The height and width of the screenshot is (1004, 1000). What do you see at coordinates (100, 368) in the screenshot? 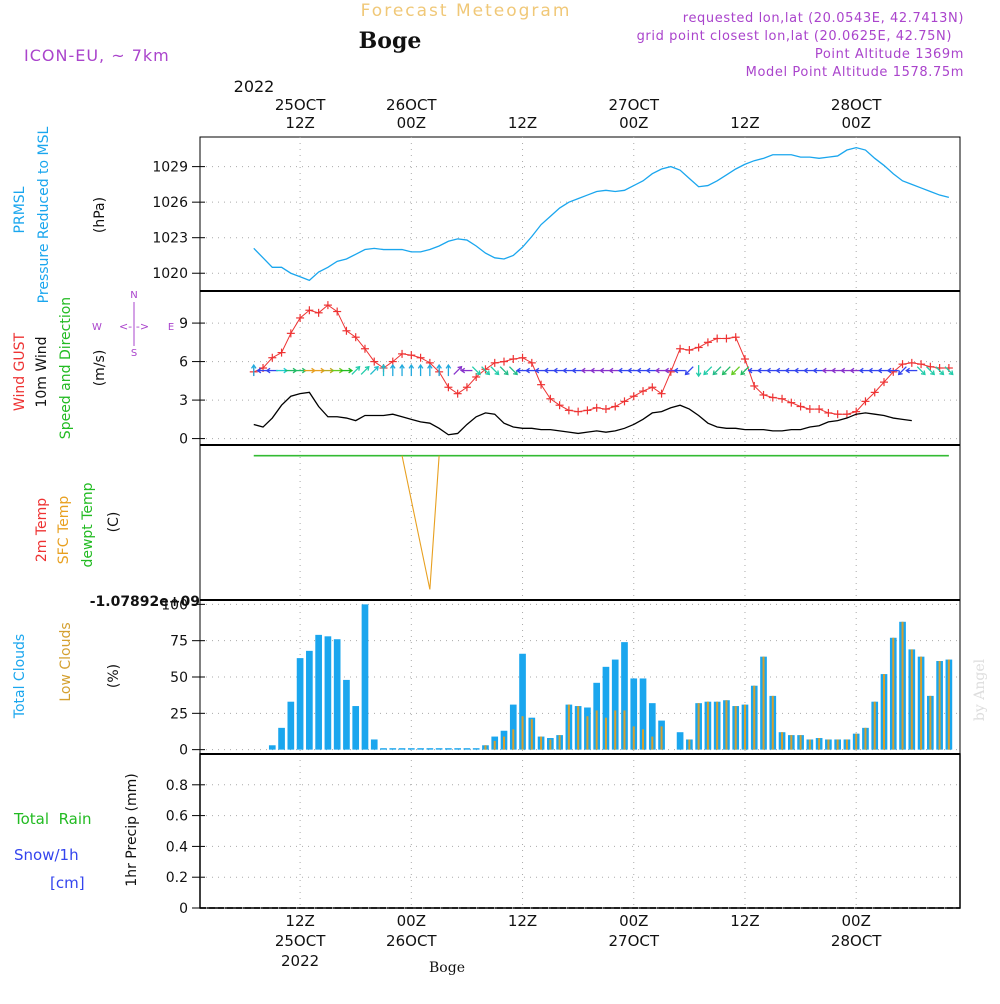
I see `wind-unit: (m/s)` at bounding box center [100, 368].